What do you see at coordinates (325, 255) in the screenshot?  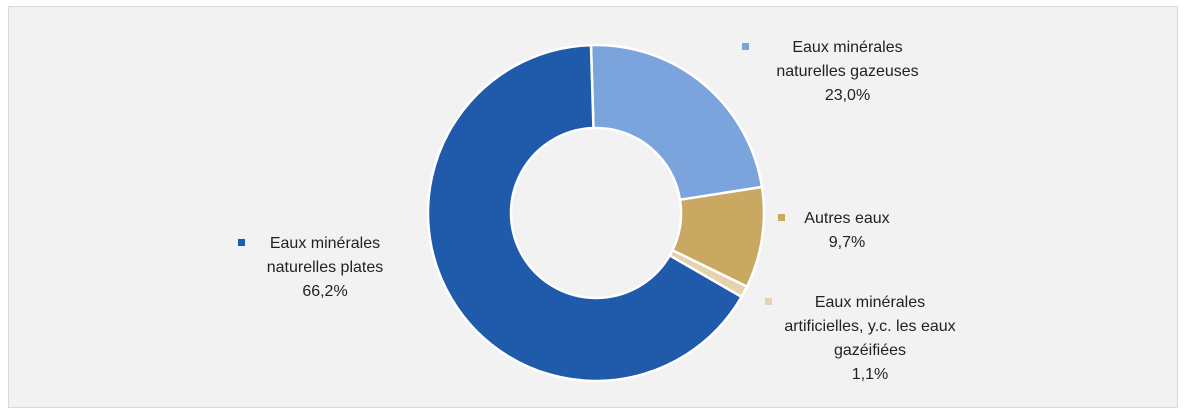 I see `category-label: Eaux minérales naturelles plates` at bounding box center [325, 255].